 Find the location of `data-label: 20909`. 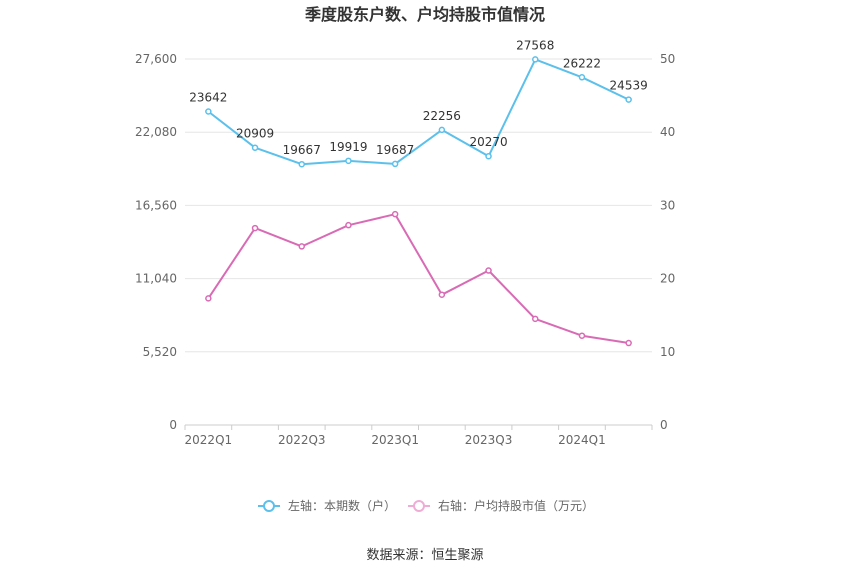

data-label: 20909 is located at coordinates (255, 134).